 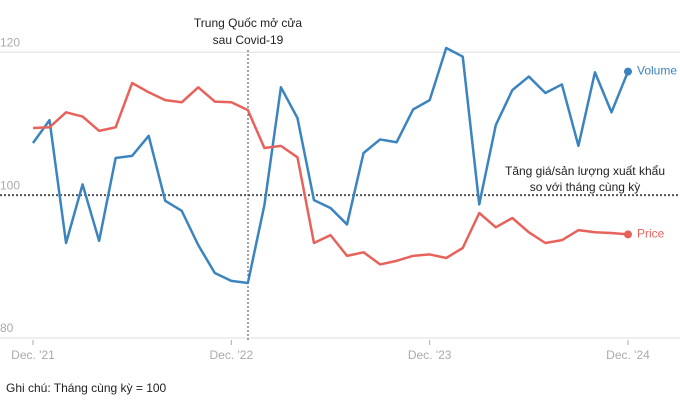 I want to click on y-tick-label: 120, so click(x=10, y=42).